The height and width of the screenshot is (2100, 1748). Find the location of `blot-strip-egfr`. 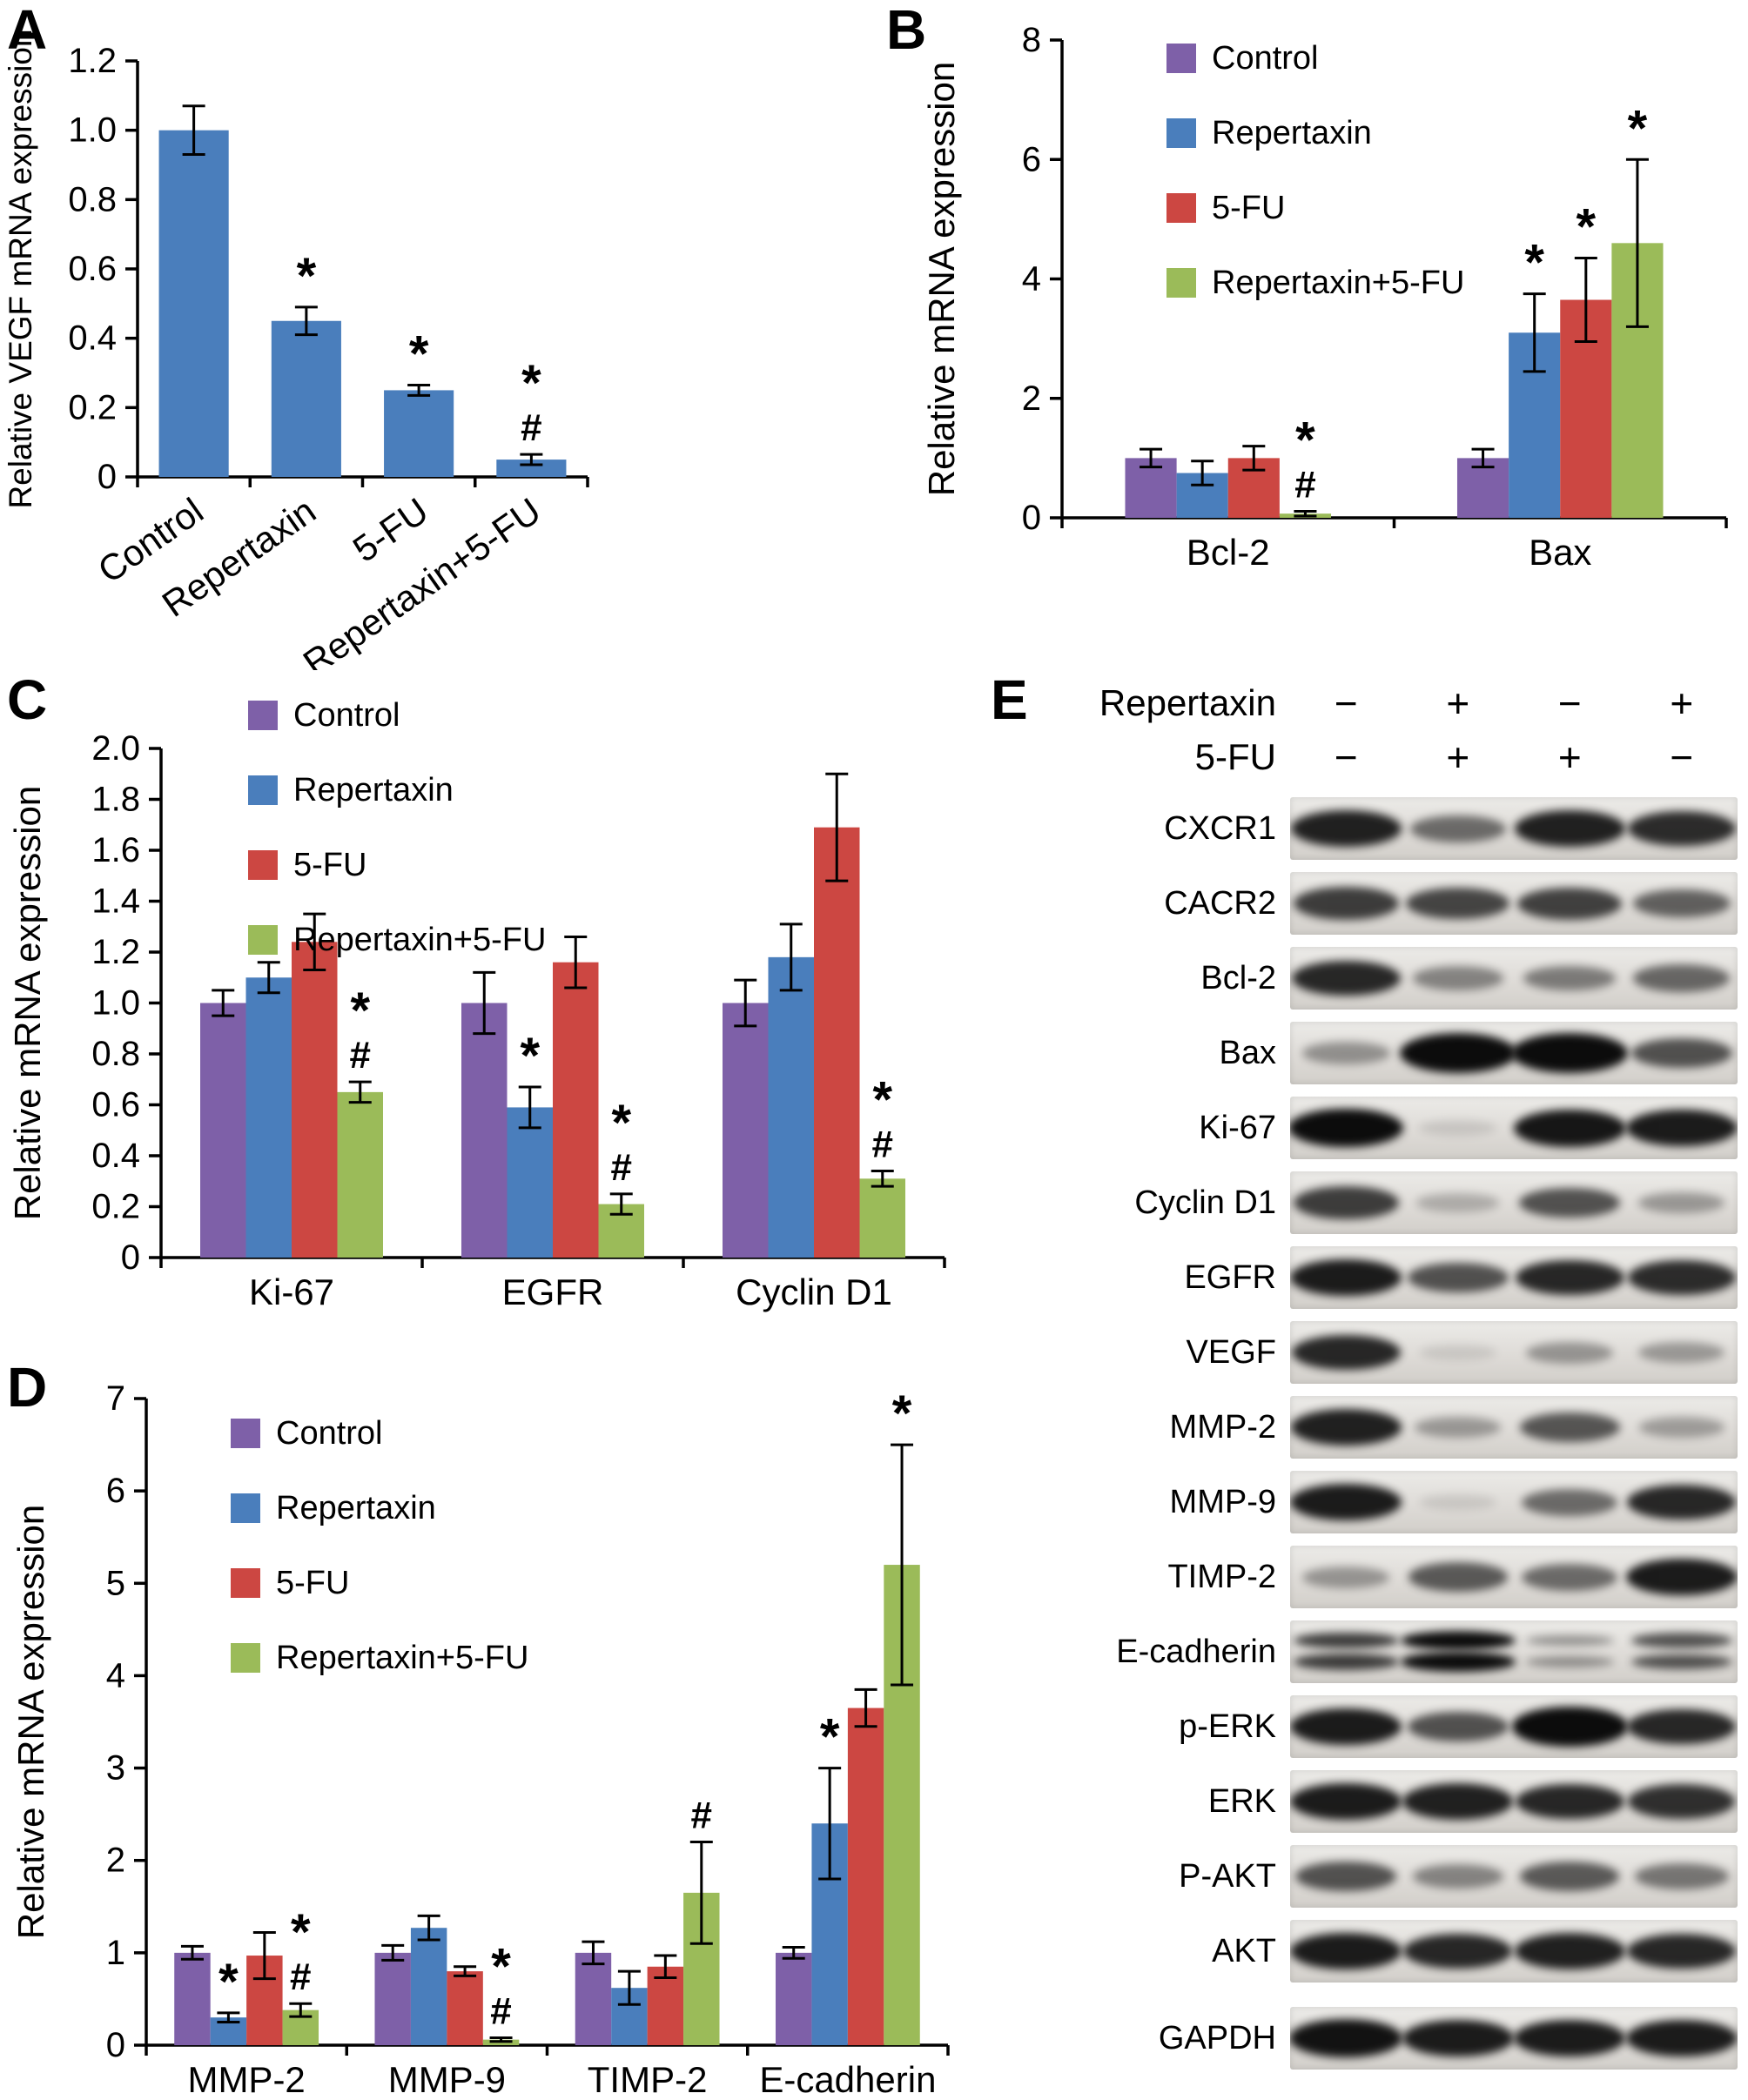

blot-strip-egfr is located at coordinates (1514, 1277).